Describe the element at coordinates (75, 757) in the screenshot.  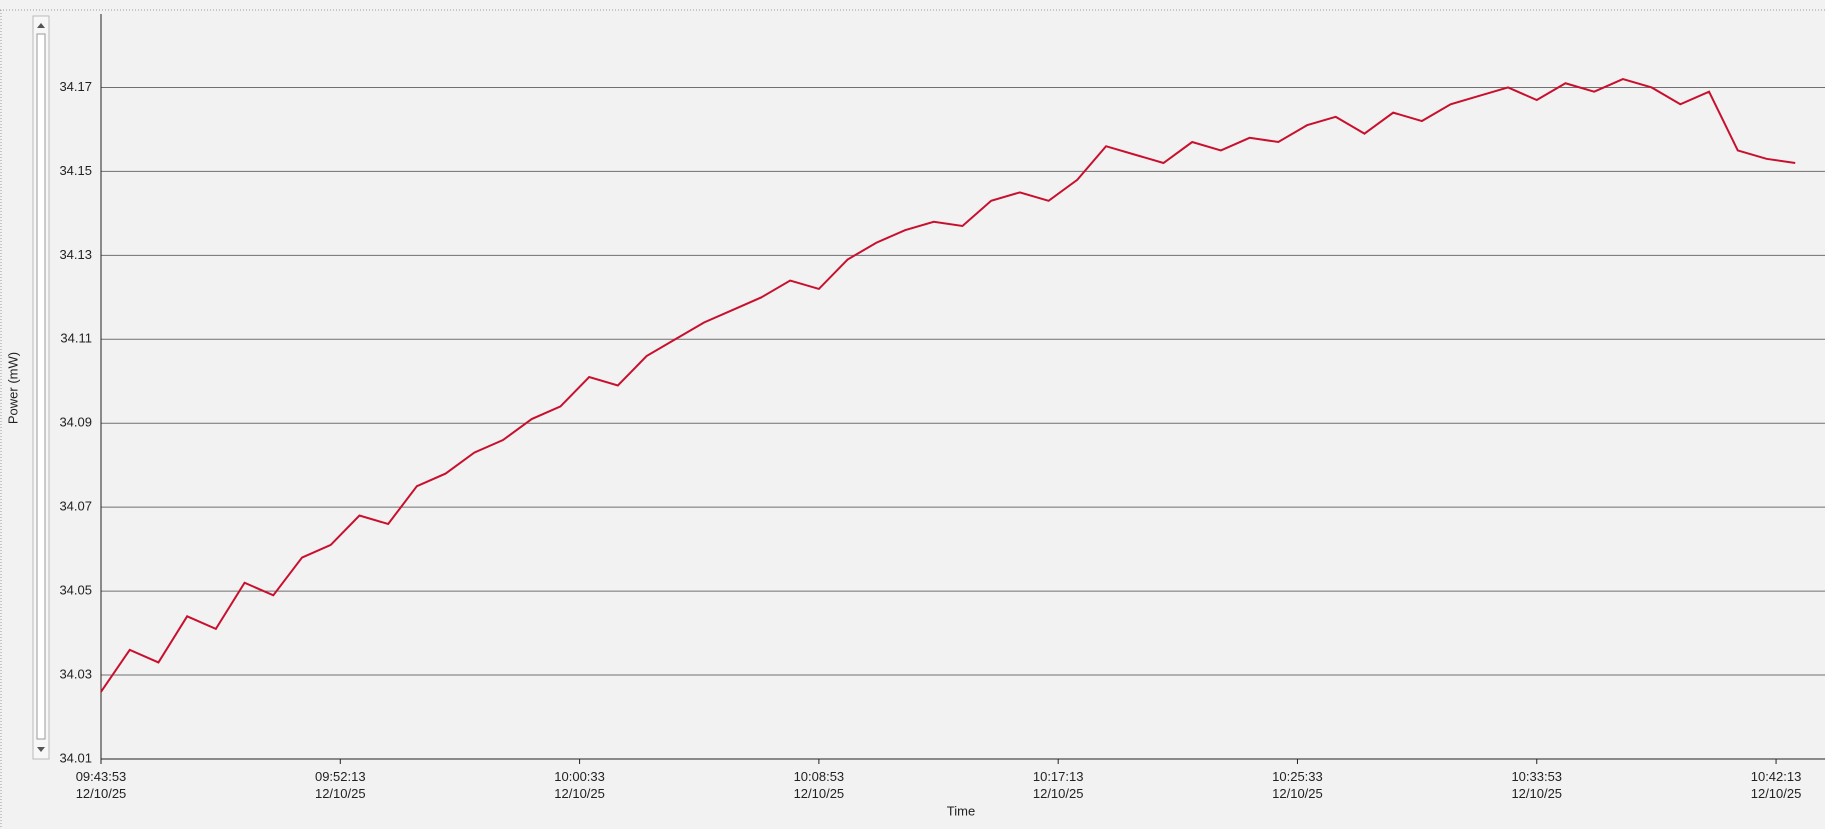
I see `y-tick-label: 34.01` at that location.